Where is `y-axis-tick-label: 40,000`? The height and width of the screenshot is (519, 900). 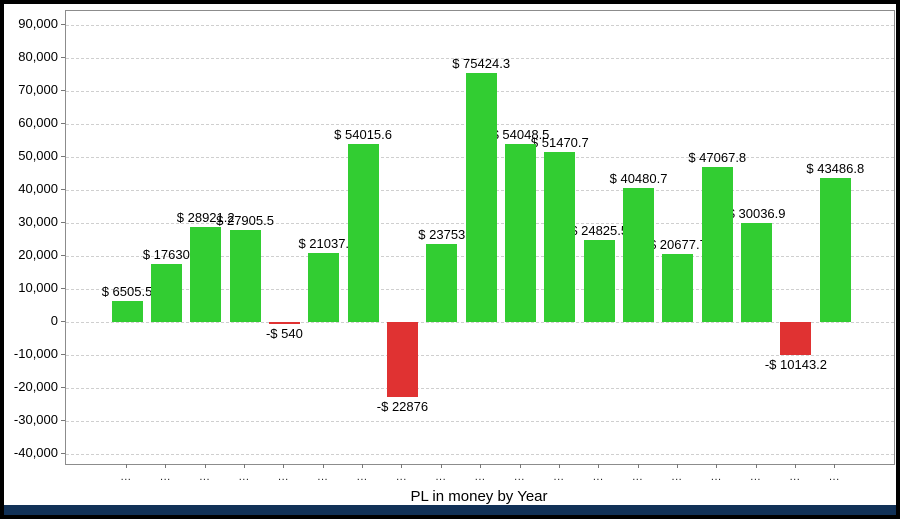
y-axis-tick-label: 40,000 is located at coordinates (38, 188).